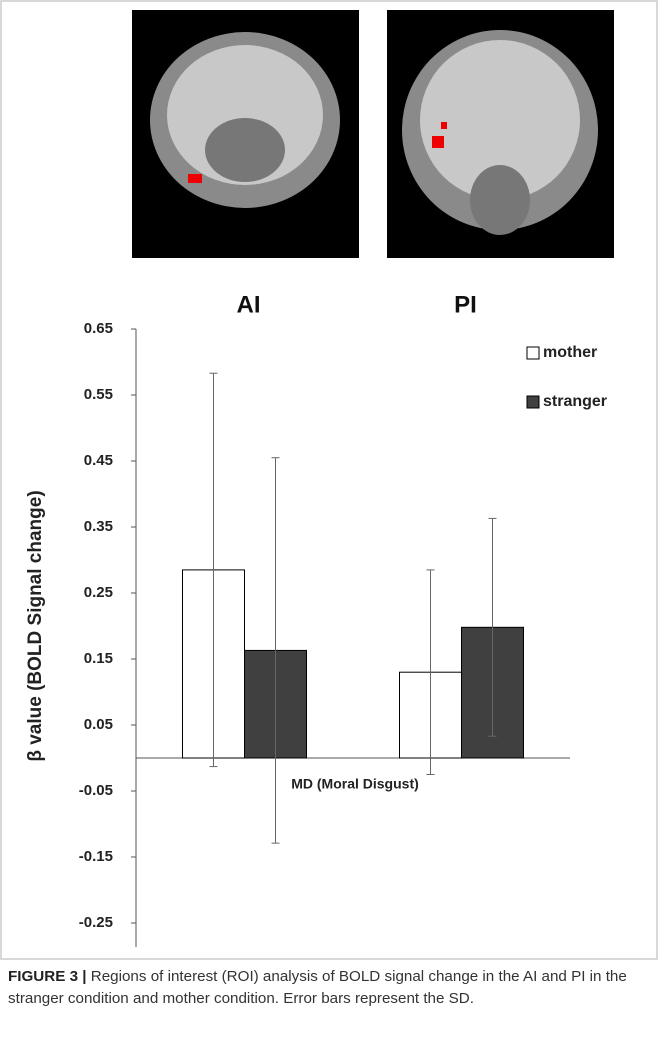 The width and height of the screenshot is (659, 1056). I want to click on y-tick-label: -0.05, so click(96, 790).